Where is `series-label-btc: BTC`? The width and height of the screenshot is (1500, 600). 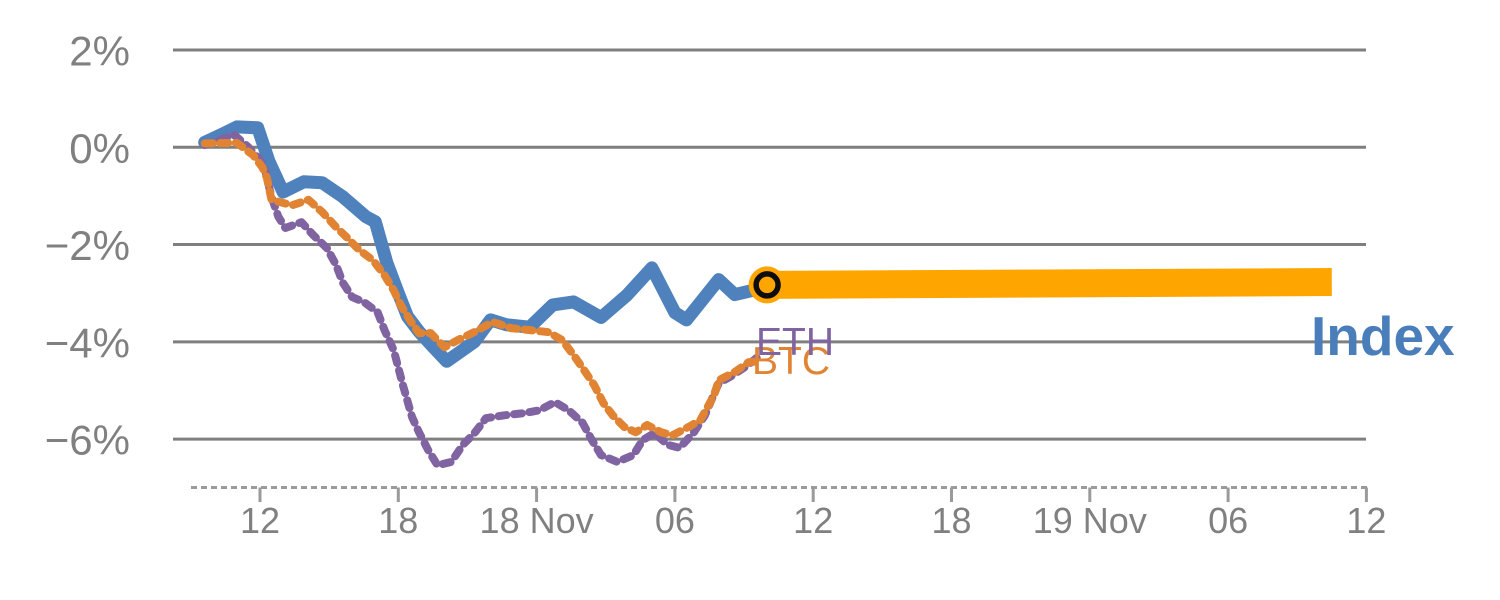
series-label-btc: BTC is located at coordinates (791, 361).